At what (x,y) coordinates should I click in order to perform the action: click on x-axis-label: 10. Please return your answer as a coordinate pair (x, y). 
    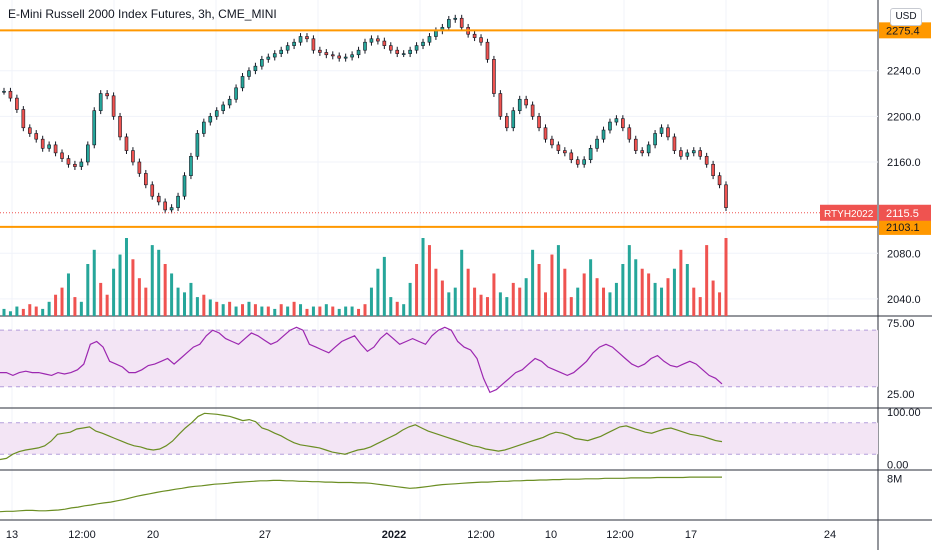
    Looking at the image, I should click on (551, 535).